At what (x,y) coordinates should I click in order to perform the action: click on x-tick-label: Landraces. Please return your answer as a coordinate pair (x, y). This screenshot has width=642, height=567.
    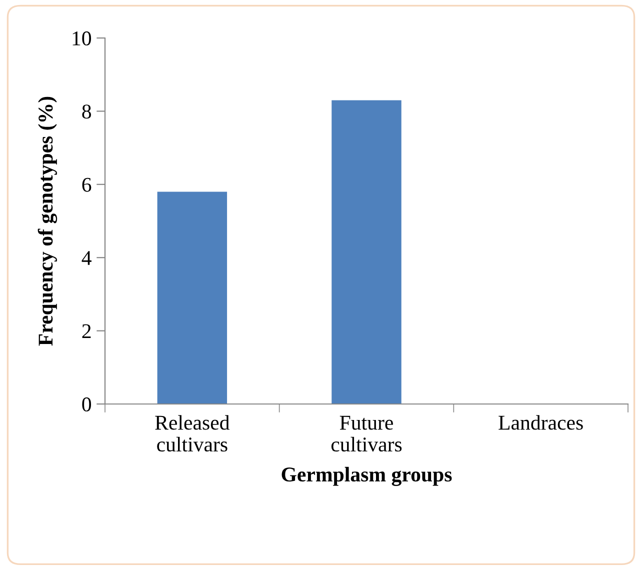
    Looking at the image, I should click on (540, 422).